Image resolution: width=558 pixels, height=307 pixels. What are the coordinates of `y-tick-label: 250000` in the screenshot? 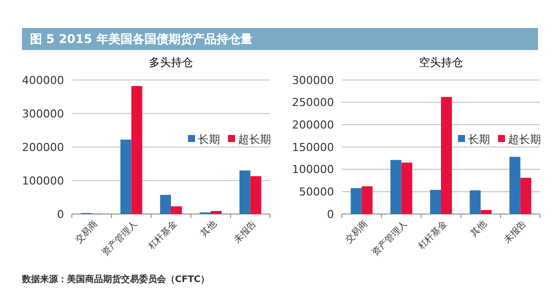 It's located at (313, 103).